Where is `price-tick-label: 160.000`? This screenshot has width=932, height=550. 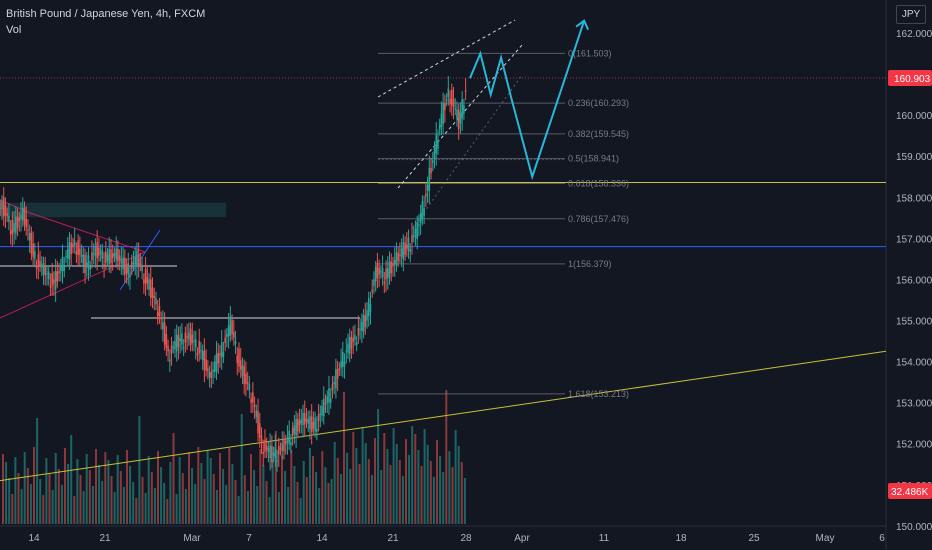
price-tick-label: 160.000 is located at coordinates (914, 116).